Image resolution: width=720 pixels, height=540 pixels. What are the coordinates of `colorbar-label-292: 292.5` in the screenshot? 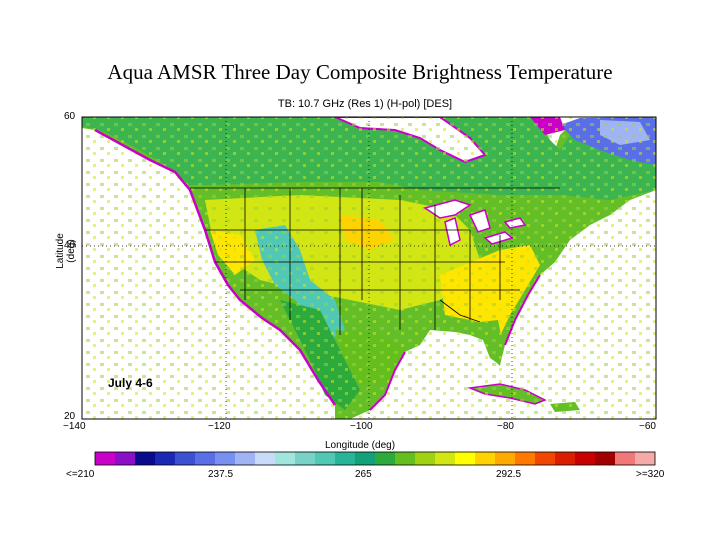 It's located at (509, 474).